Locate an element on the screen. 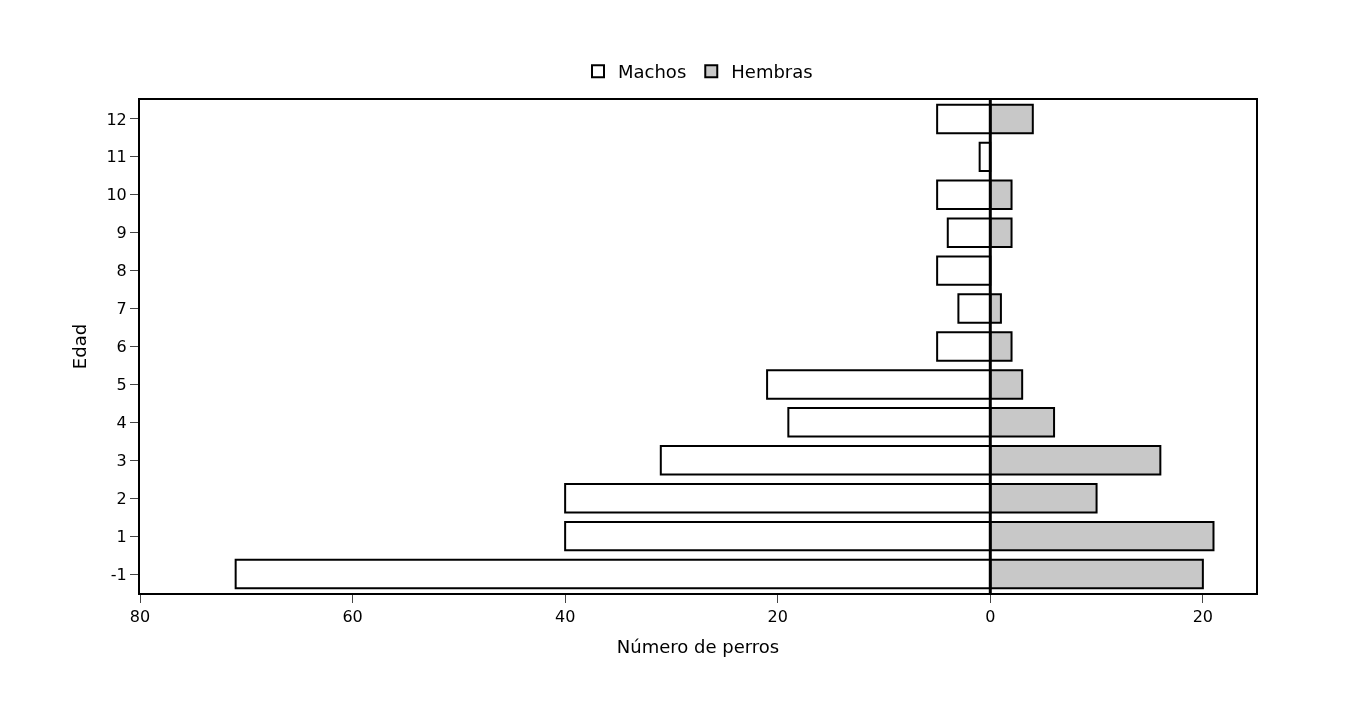 The image size is (1356, 703). x-axis-title: Número de perros is located at coordinates (698, 646).